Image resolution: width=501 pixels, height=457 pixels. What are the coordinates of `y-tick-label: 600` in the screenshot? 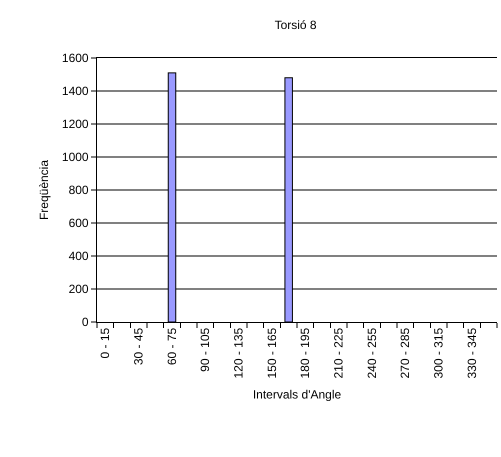 It's located at (78, 223).